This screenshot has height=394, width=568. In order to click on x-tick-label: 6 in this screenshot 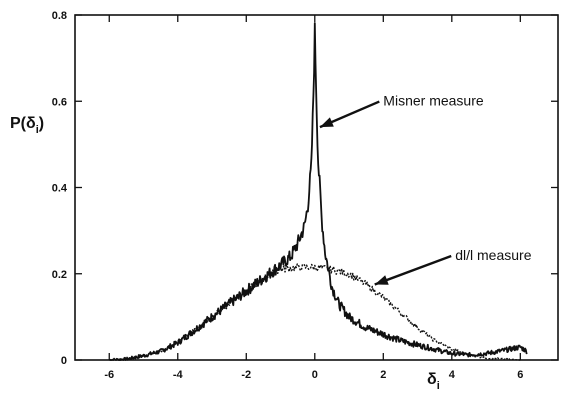, I will do `click(520, 375)`.